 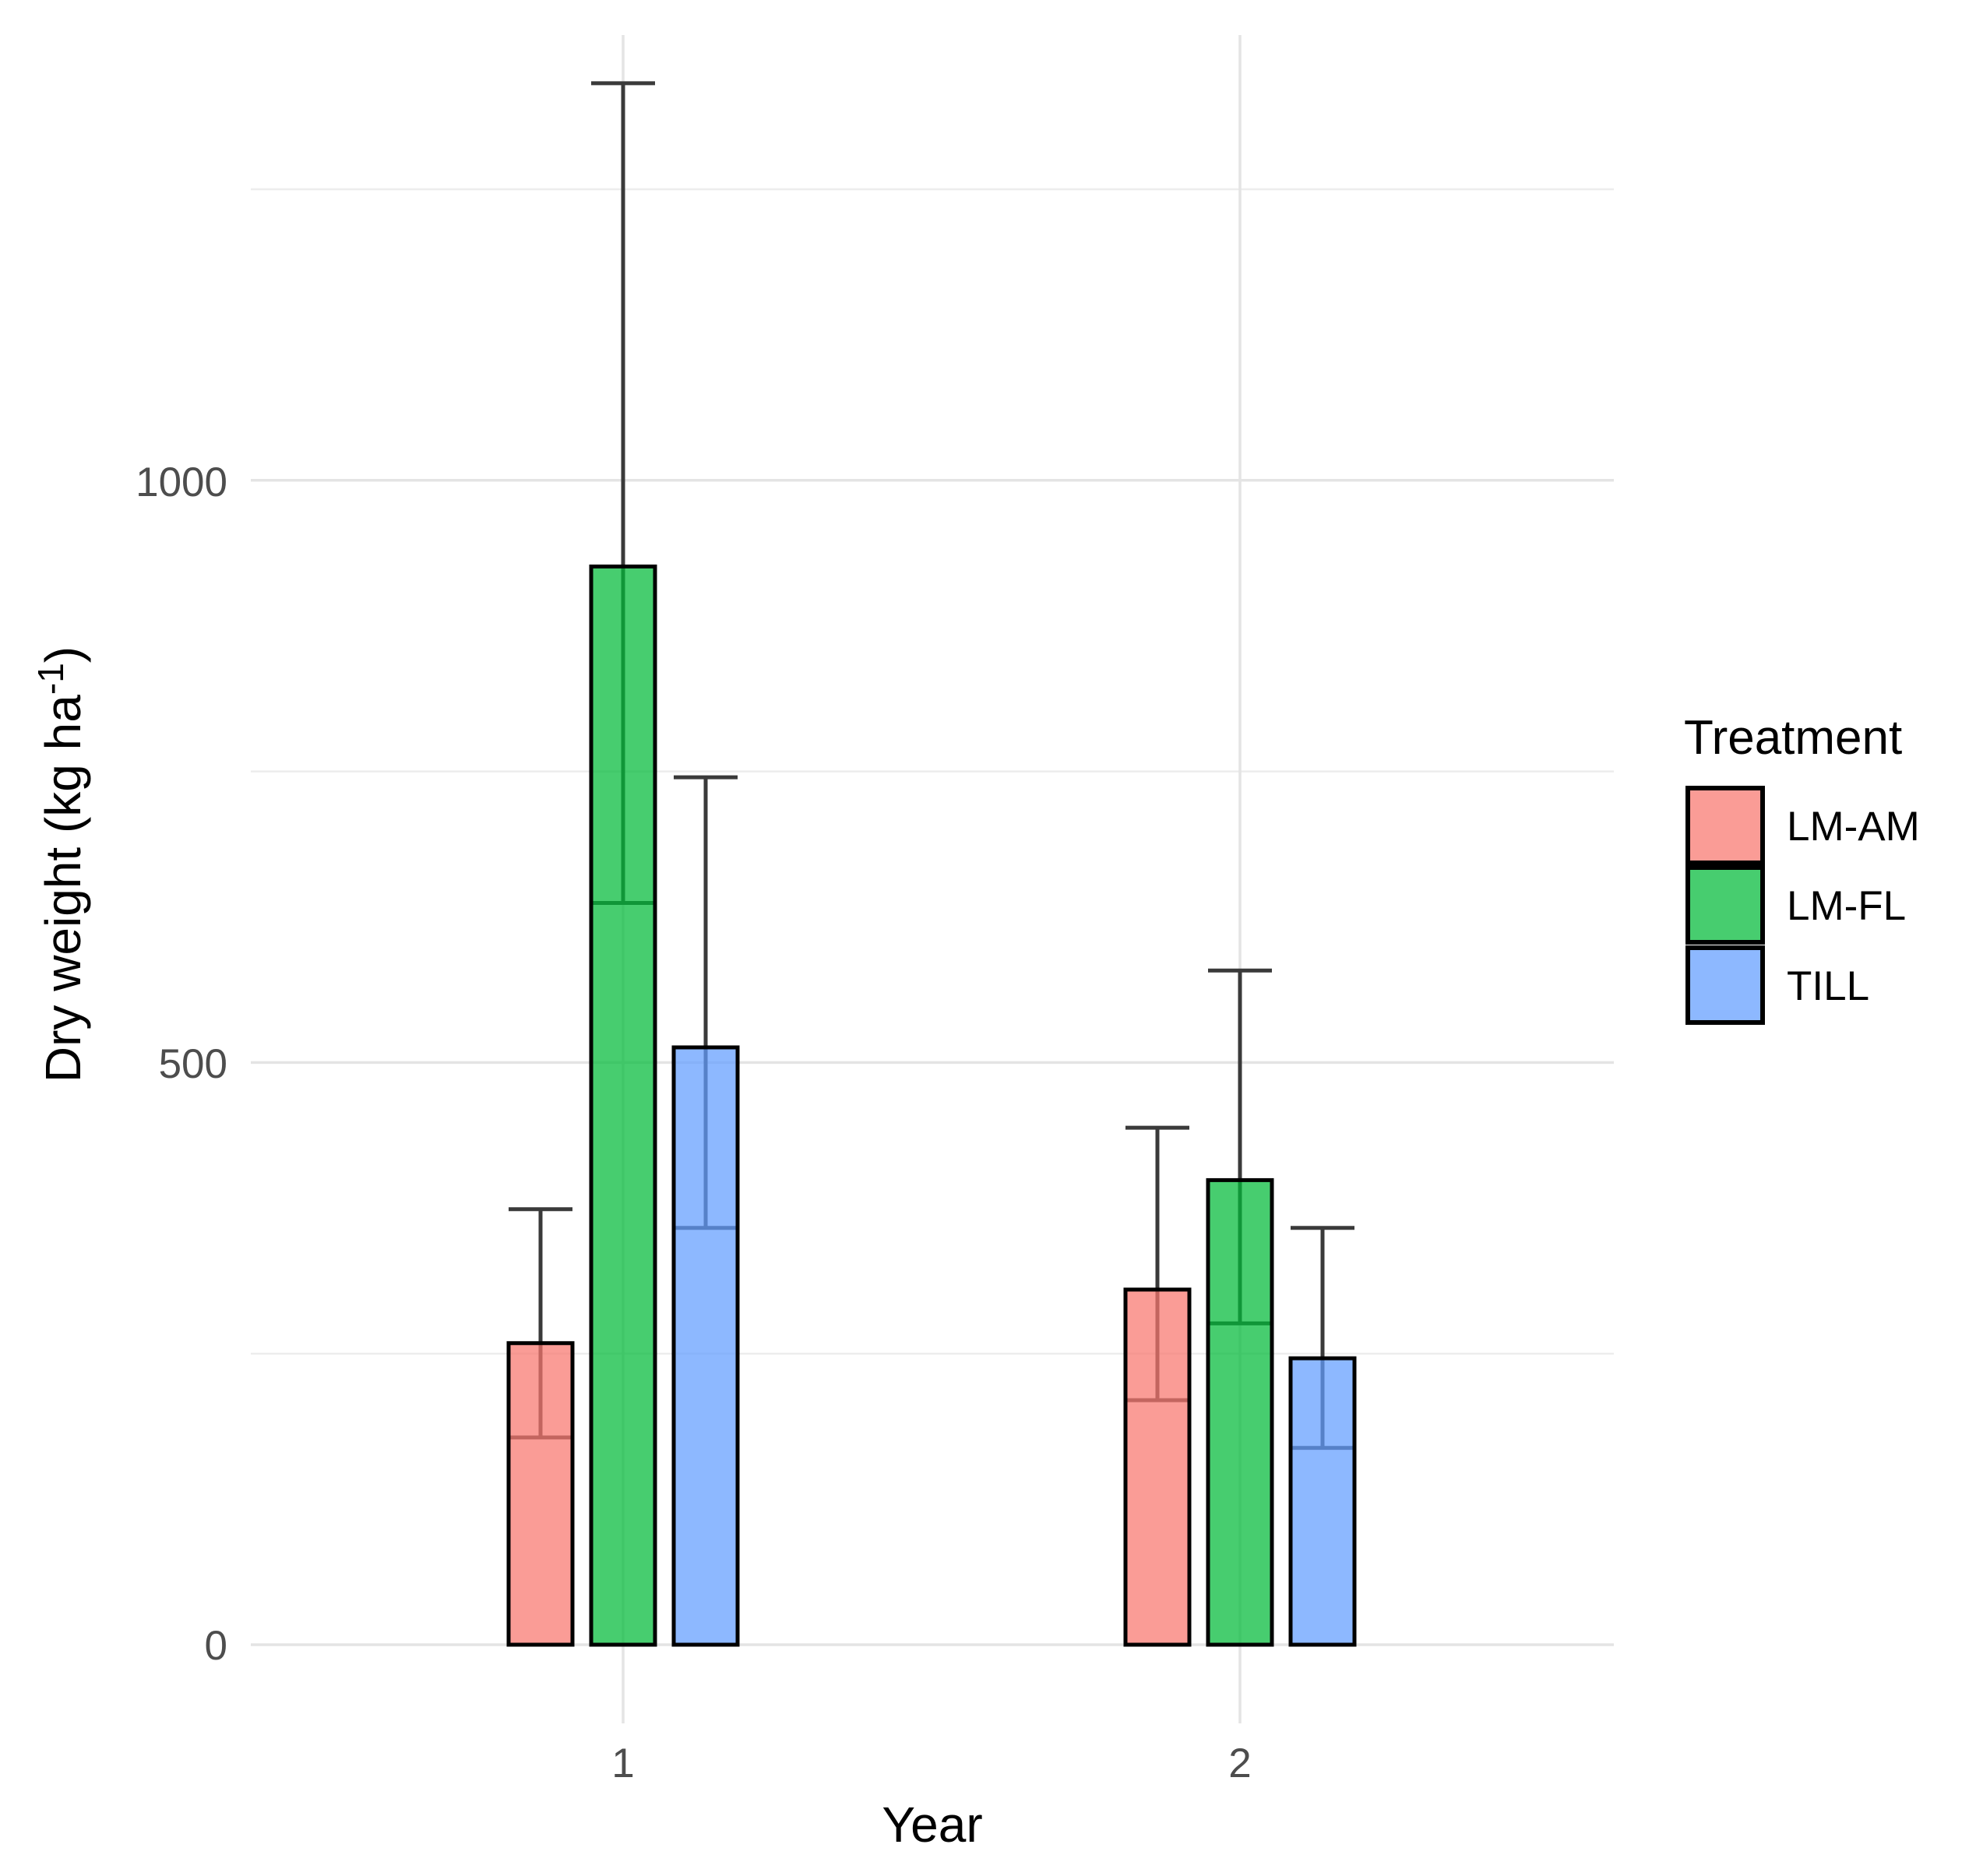 I want to click on y-tick-label-0: 0, so click(x=216, y=1646).